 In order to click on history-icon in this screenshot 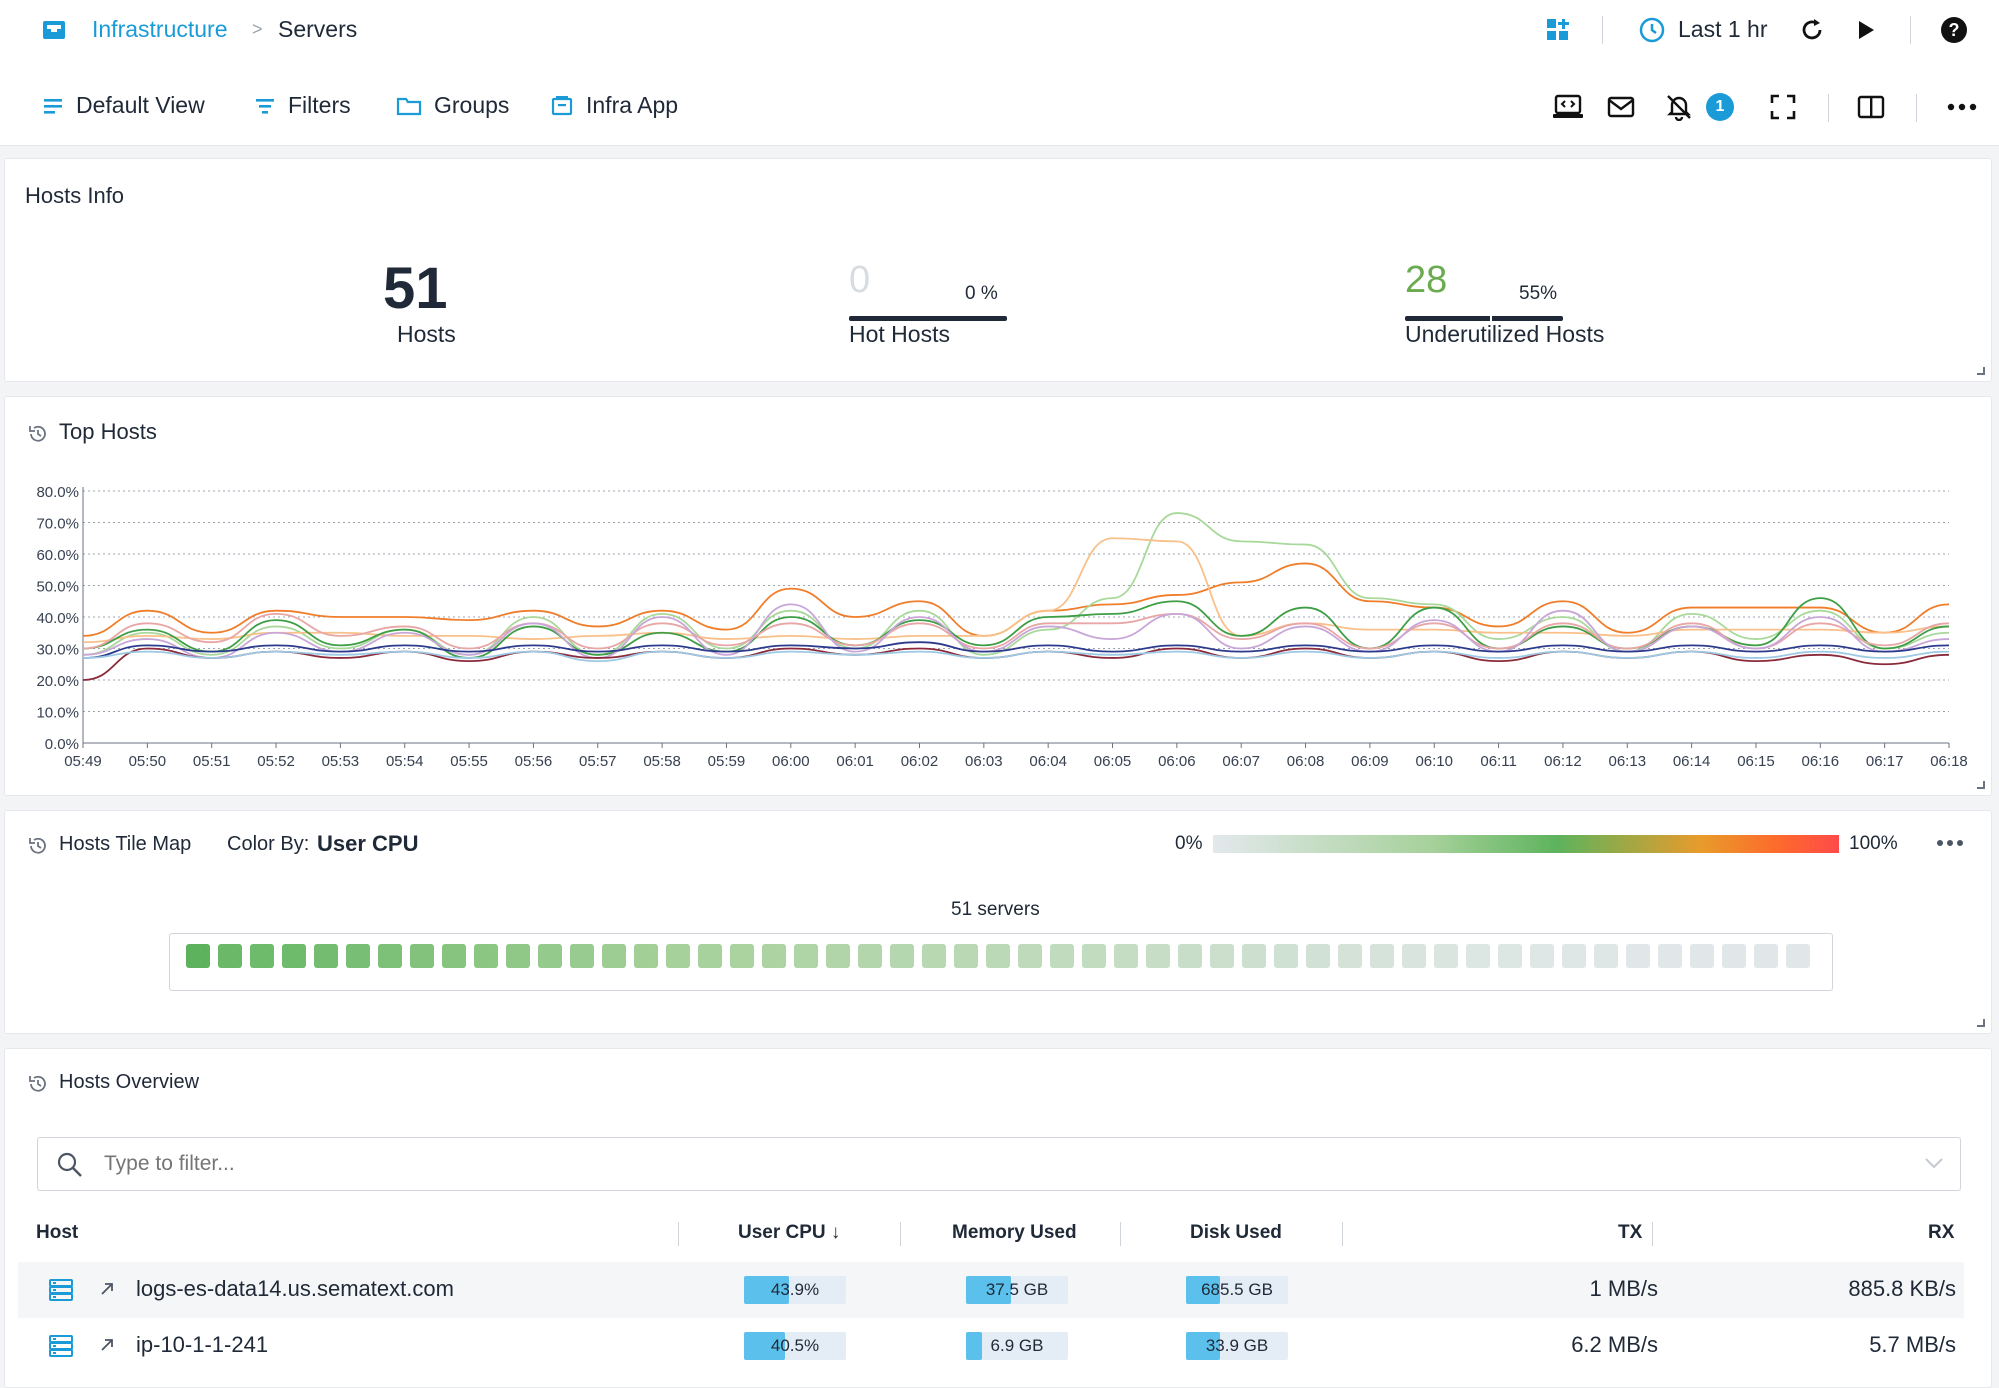, I will do `click(38, 1084)`.